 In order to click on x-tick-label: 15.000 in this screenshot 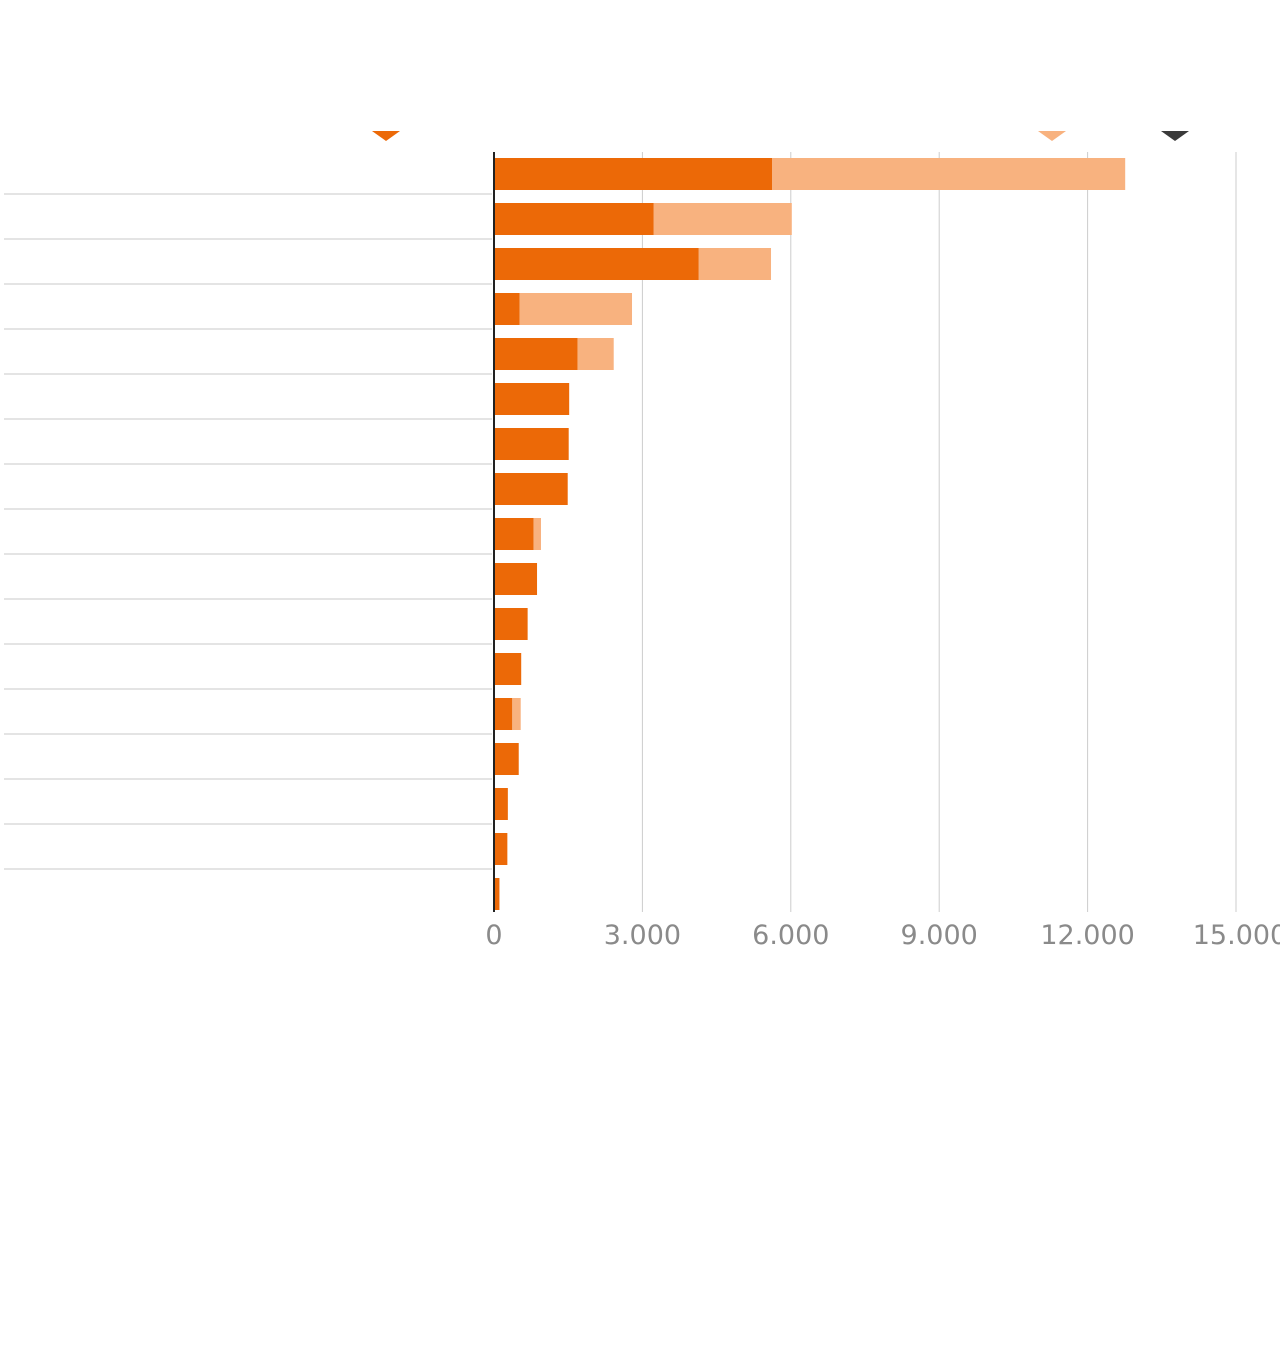, I will do `click(1236, 935)`.